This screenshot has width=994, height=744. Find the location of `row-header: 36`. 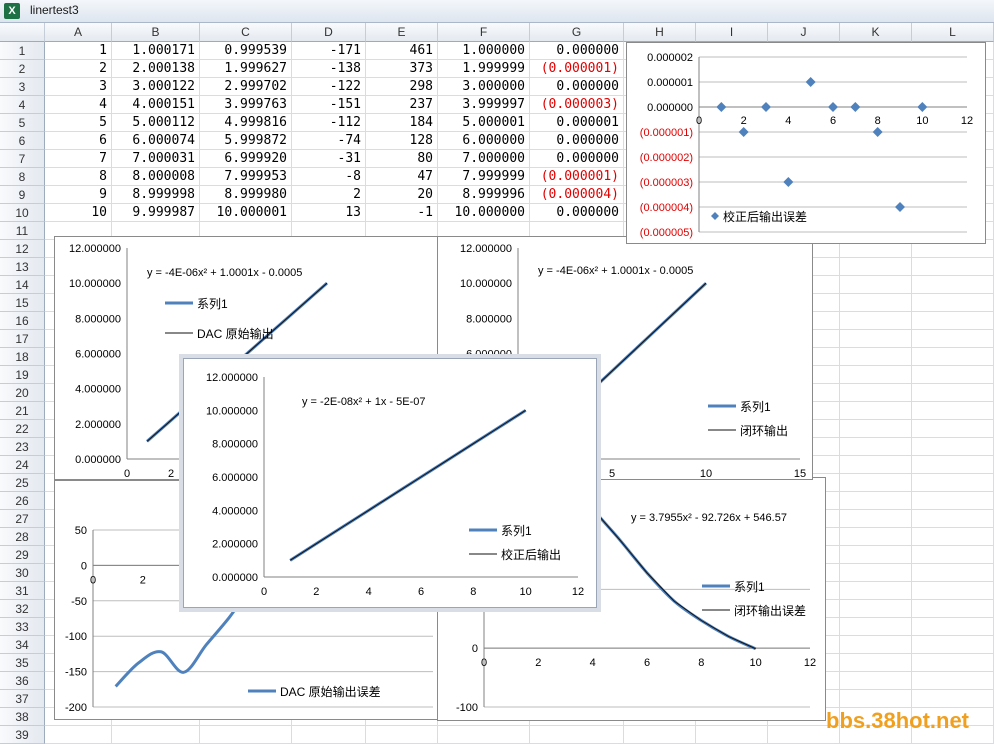

row-header: 36 is located at coordinates (22, 681).